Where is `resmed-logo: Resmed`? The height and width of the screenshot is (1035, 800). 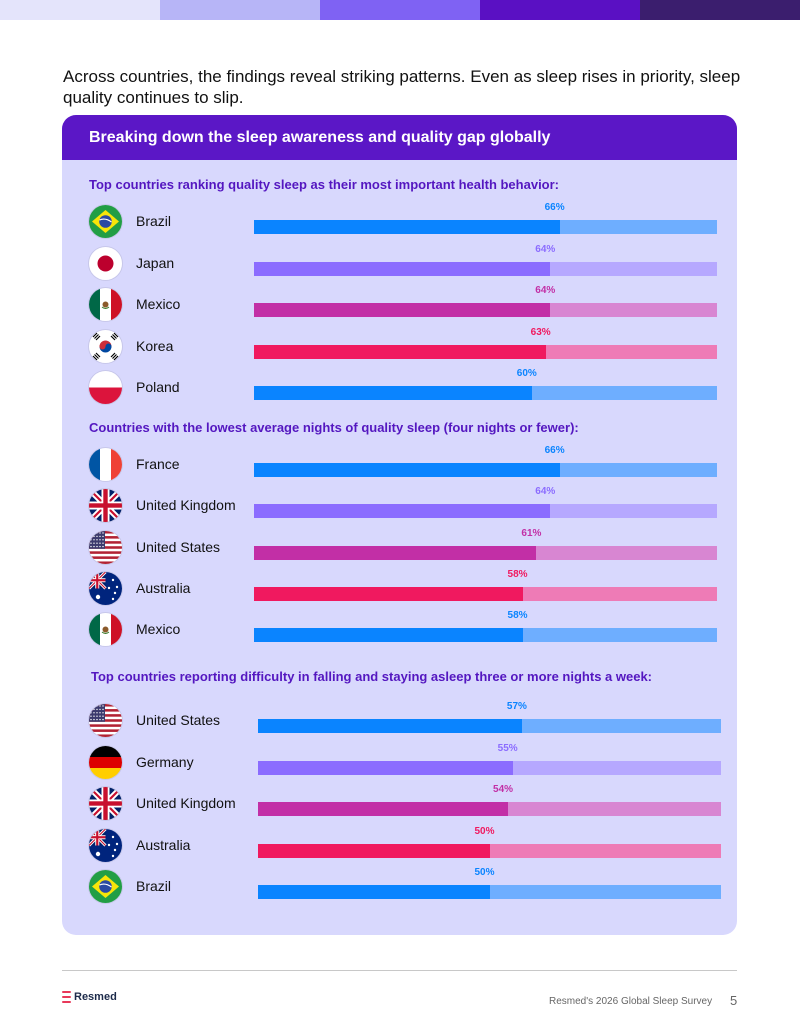 resmed-logo: Resmed is located at coordinates (89, 997).